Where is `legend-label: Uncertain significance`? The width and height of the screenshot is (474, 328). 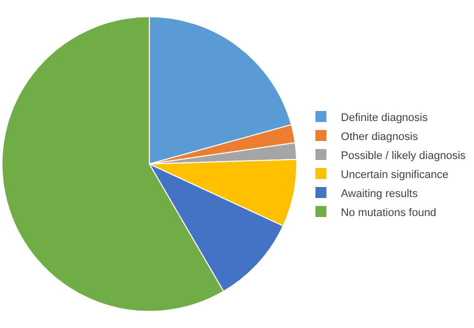 legend-label: Uncertain significance is located at coordinates (394, 174).